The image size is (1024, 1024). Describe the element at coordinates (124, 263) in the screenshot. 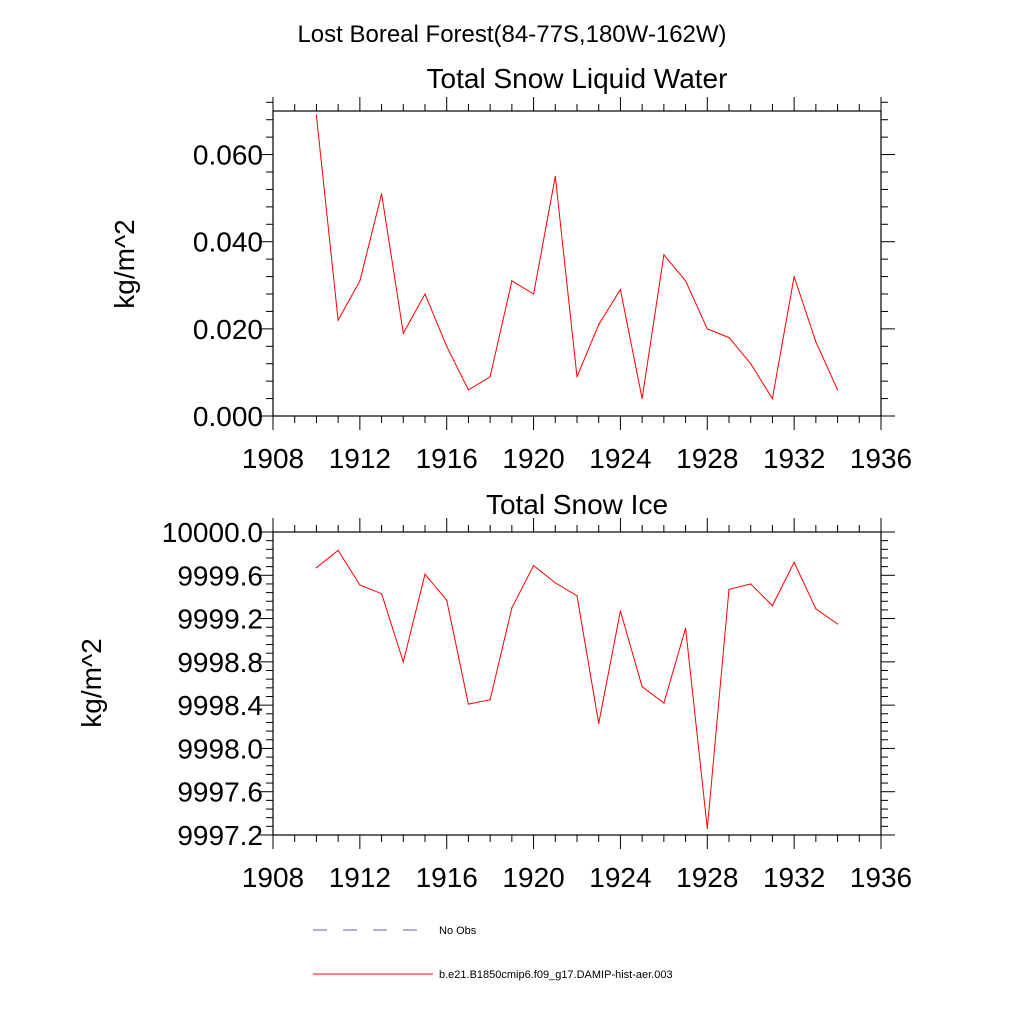

I see `y-axis-label-liquid: kg/m^2` at that location.